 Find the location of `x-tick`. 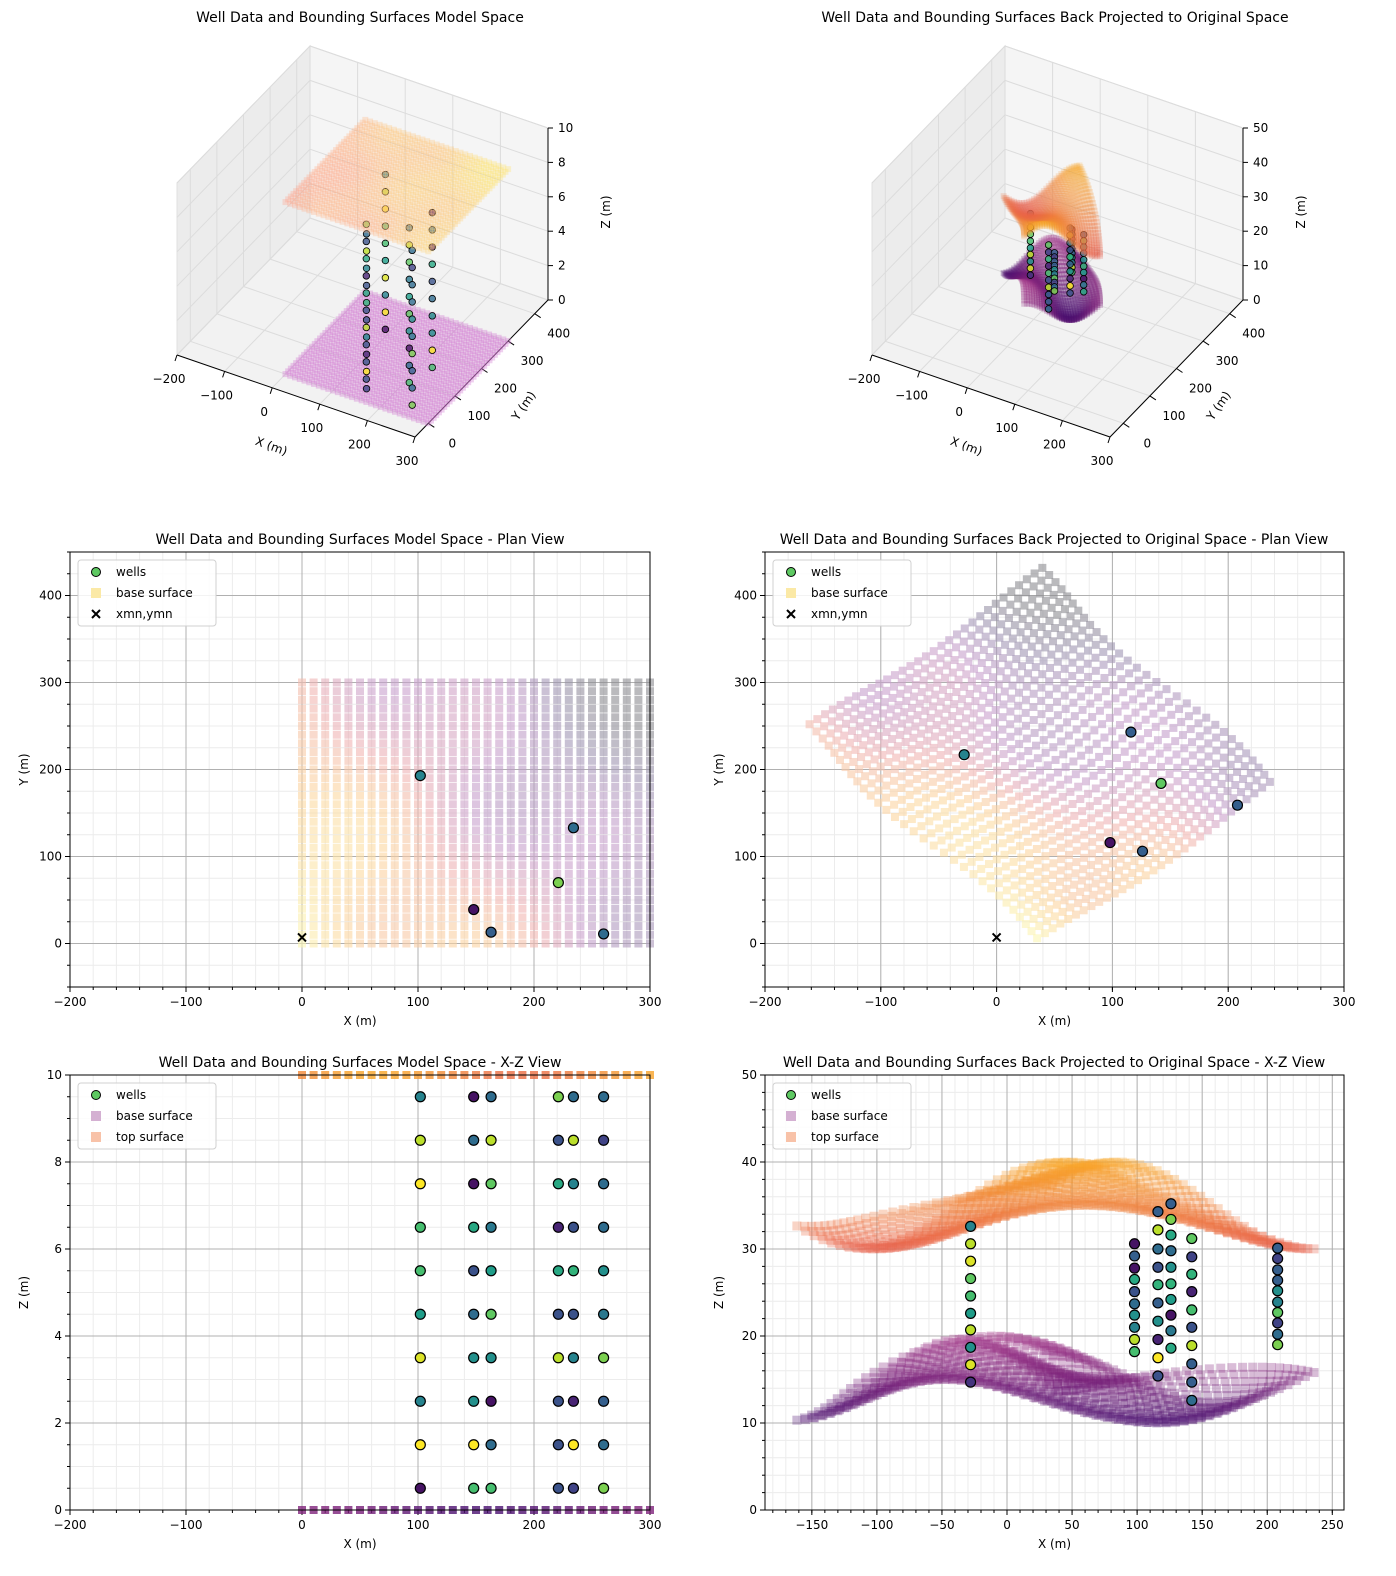

x-tick is located at coordinates (414, 440).